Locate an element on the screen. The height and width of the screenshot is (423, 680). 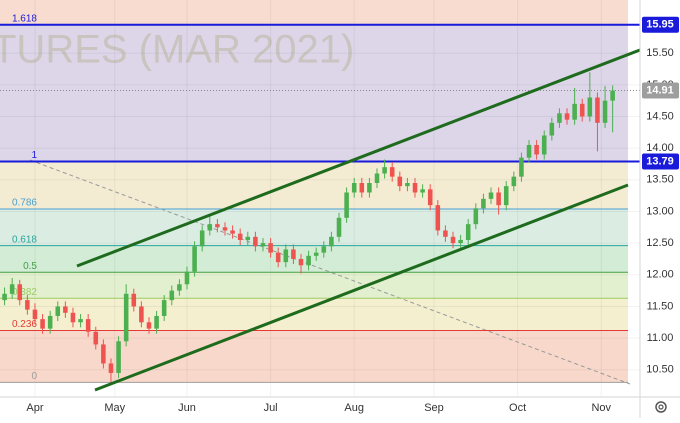
y-tick-label: 15.50 is located at coordinates (660, 53).